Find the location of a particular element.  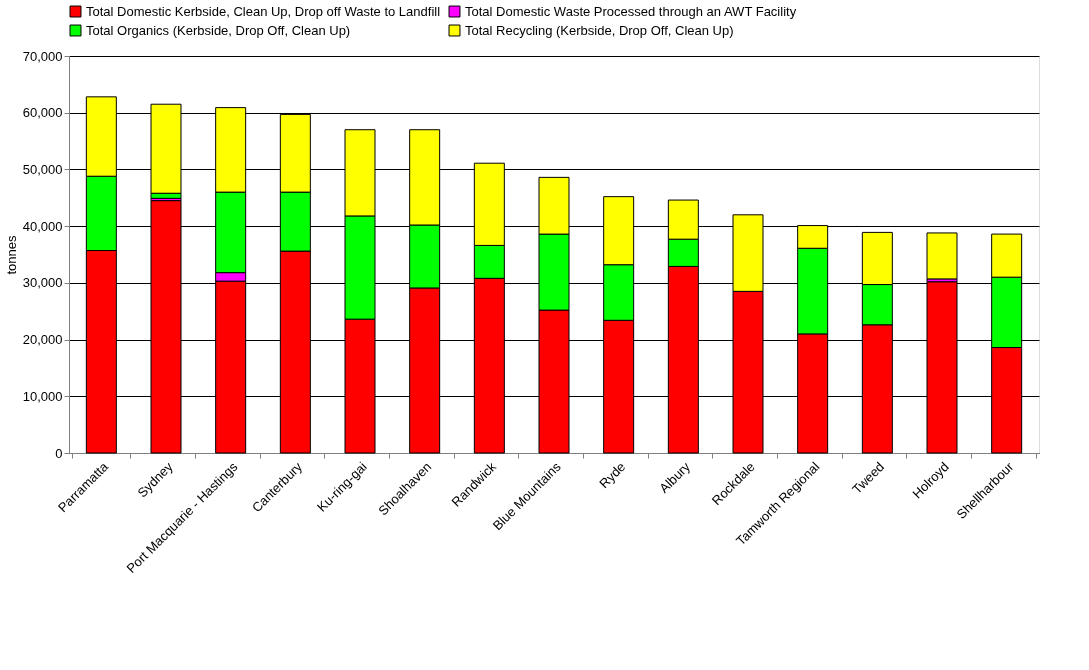

y-tick-label: 50,000 is located at coordinates (42, 169).